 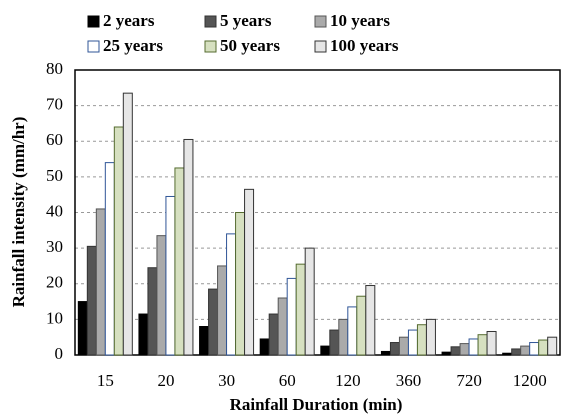 What do you see at coordinates (364, 45) in the screenshot?
I see `legend-label: 100 years` at bounding box center [364, 45].